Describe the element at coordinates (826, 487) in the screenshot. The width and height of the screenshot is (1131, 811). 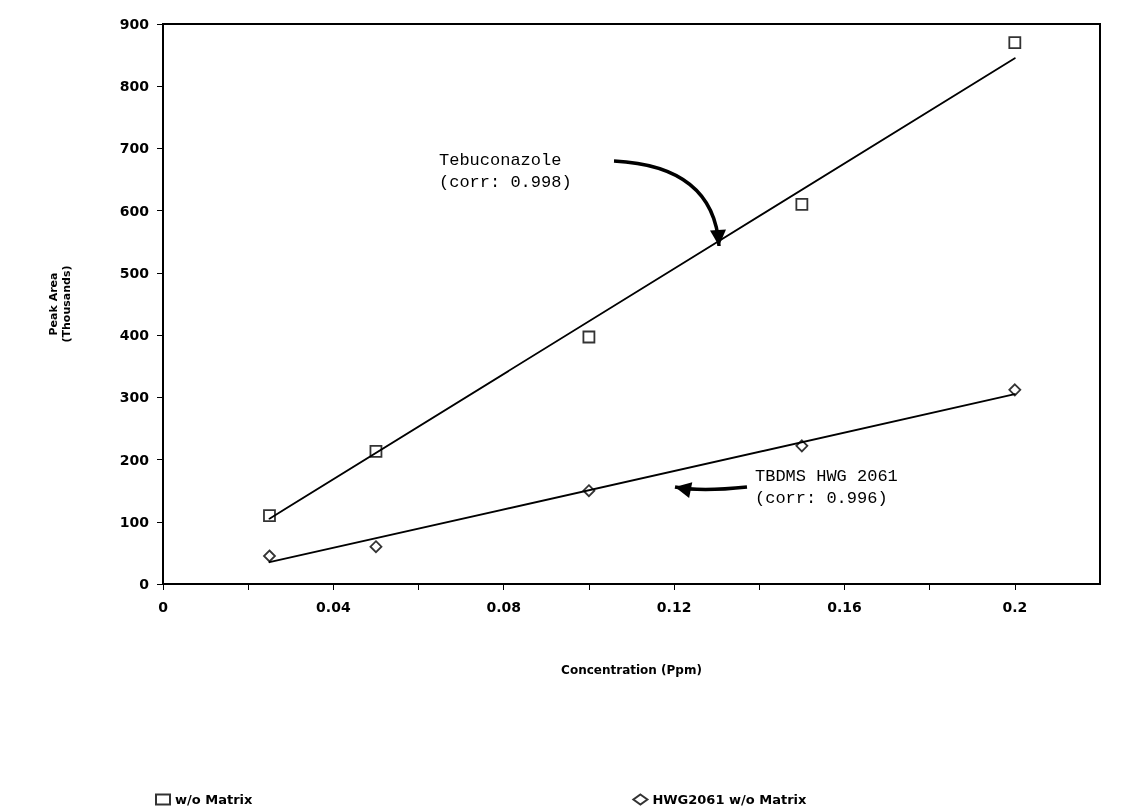
I see `annotation: TBDMS HWG 2061 (corr: 0.996)` at that location.